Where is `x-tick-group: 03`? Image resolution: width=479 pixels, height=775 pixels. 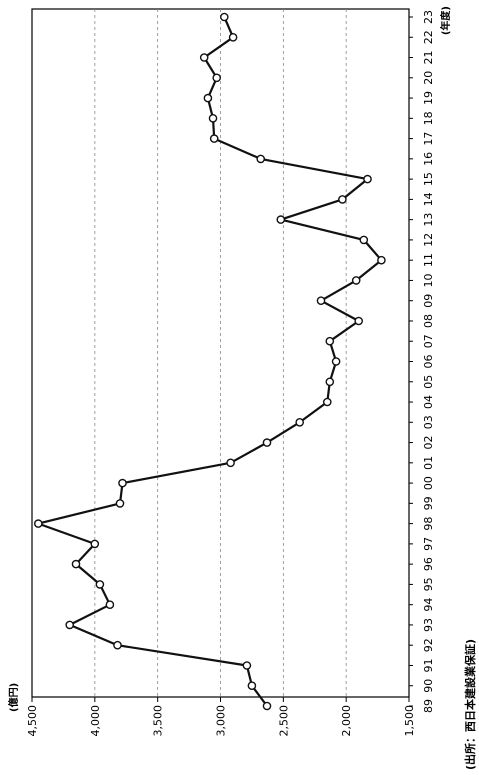
x-tick-group: 03 is located at coordinates (428, 422).